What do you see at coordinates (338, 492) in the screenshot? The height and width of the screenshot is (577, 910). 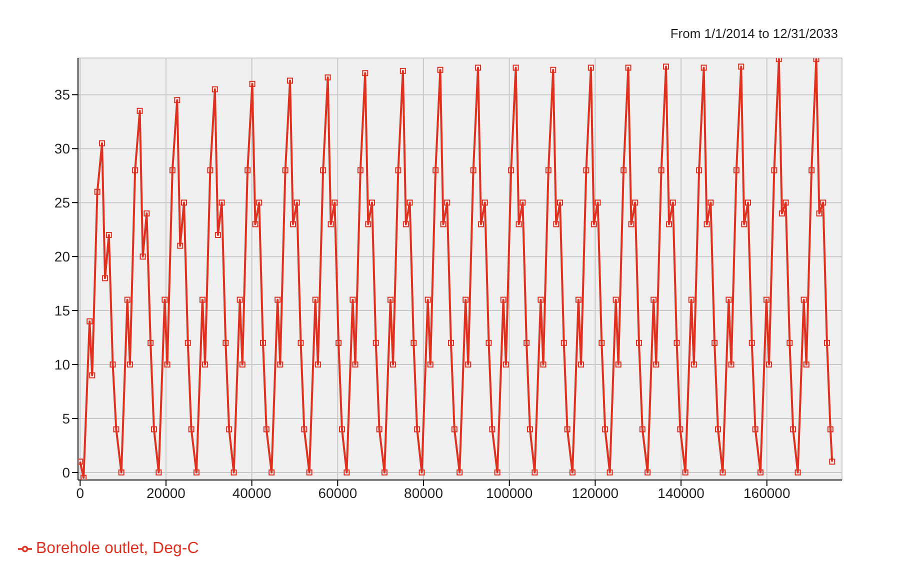 I see `x-tick-label: 60000` at bounding box center [338, 492].